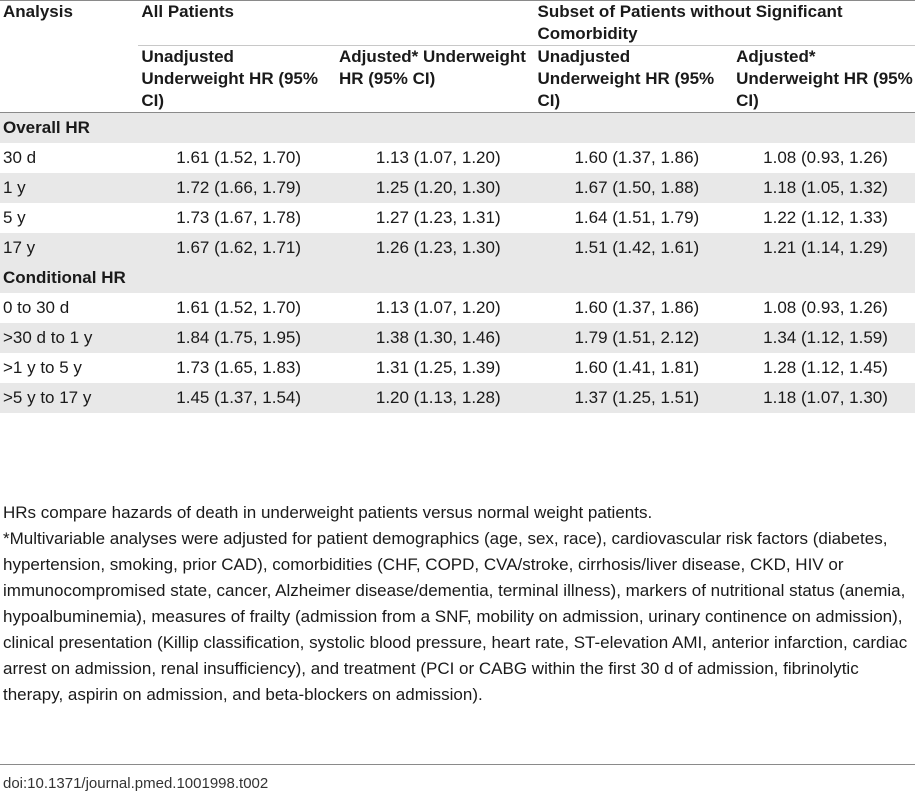 This screenshot has width=915, height=800. Describe the element at coordinates (136, 783) in the screenshot. I see `doi-text: doi:10.1371/journal.pmed.1001998.t002` at that location.